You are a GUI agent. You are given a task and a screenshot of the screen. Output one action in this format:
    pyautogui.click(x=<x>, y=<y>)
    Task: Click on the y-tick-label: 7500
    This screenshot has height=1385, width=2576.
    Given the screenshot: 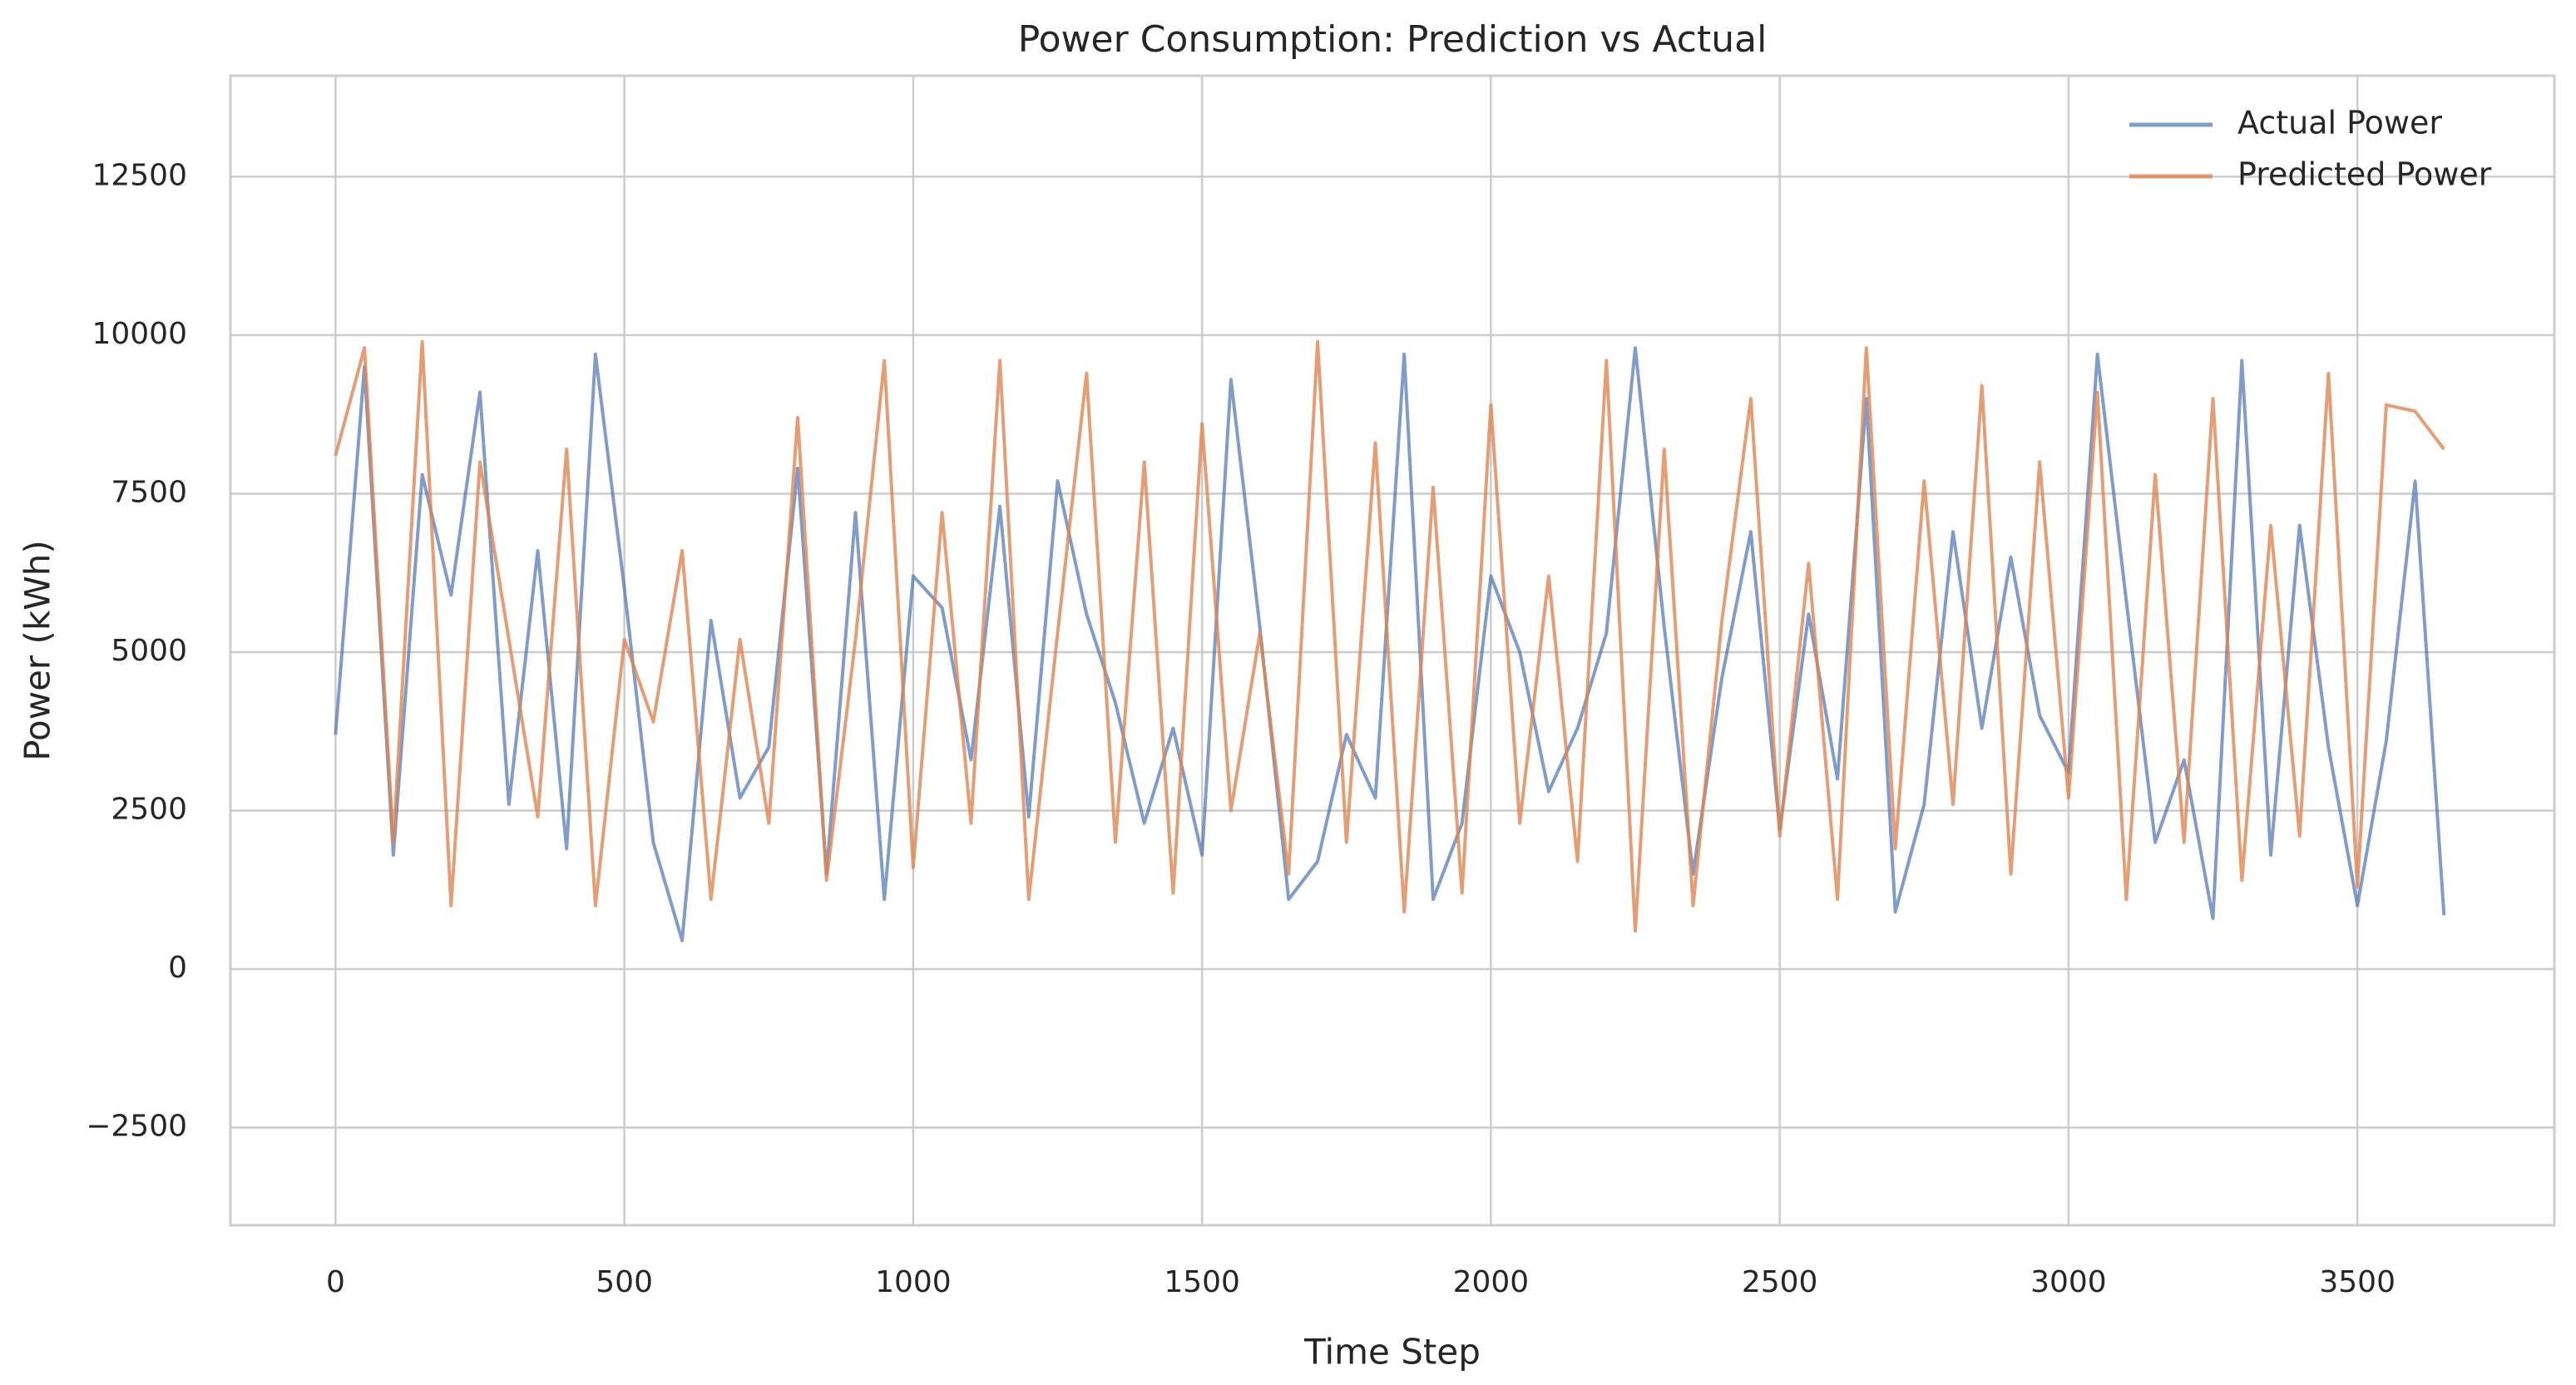 What is the action you would take?
    pyautogui.click(x=149, y=492)
    